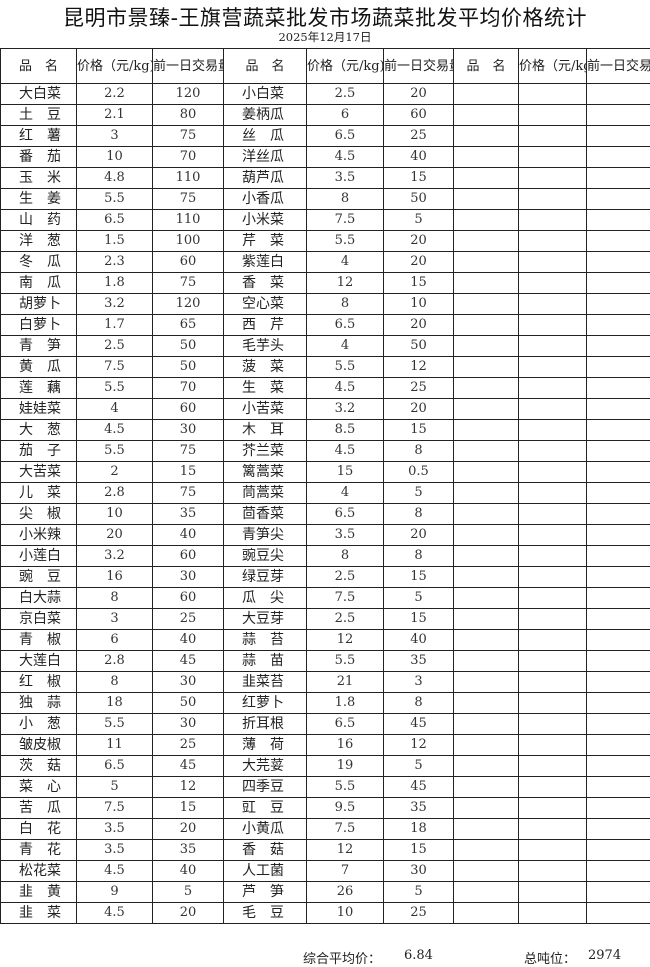  Describe the element at coordinates (39, 304) in the screenshot. I see `cell-name: 胡萝卜` at that location.